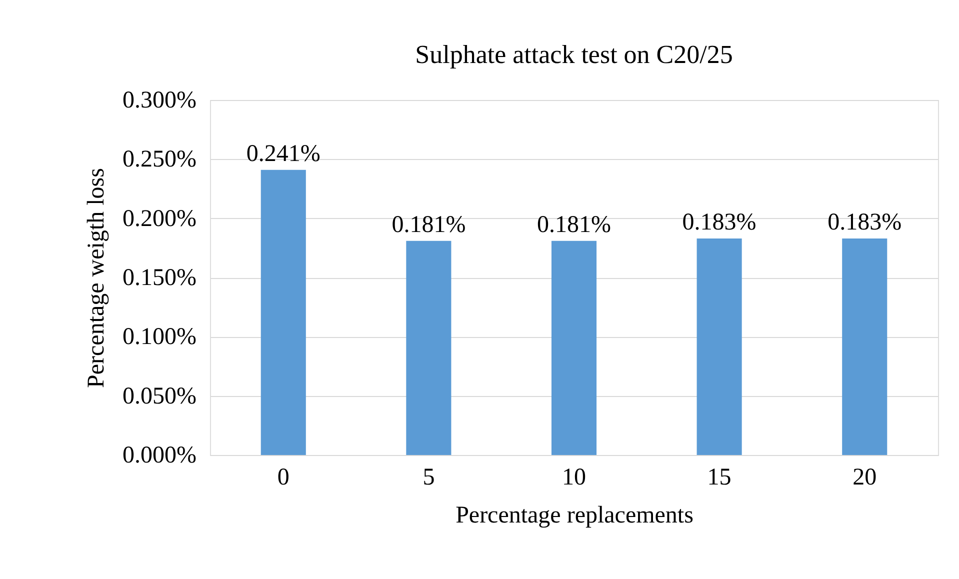  What do you see at coordinates (574, 477) in the screenshot?
I see `x-tick-label: 10` at bounding box center [574, 477].